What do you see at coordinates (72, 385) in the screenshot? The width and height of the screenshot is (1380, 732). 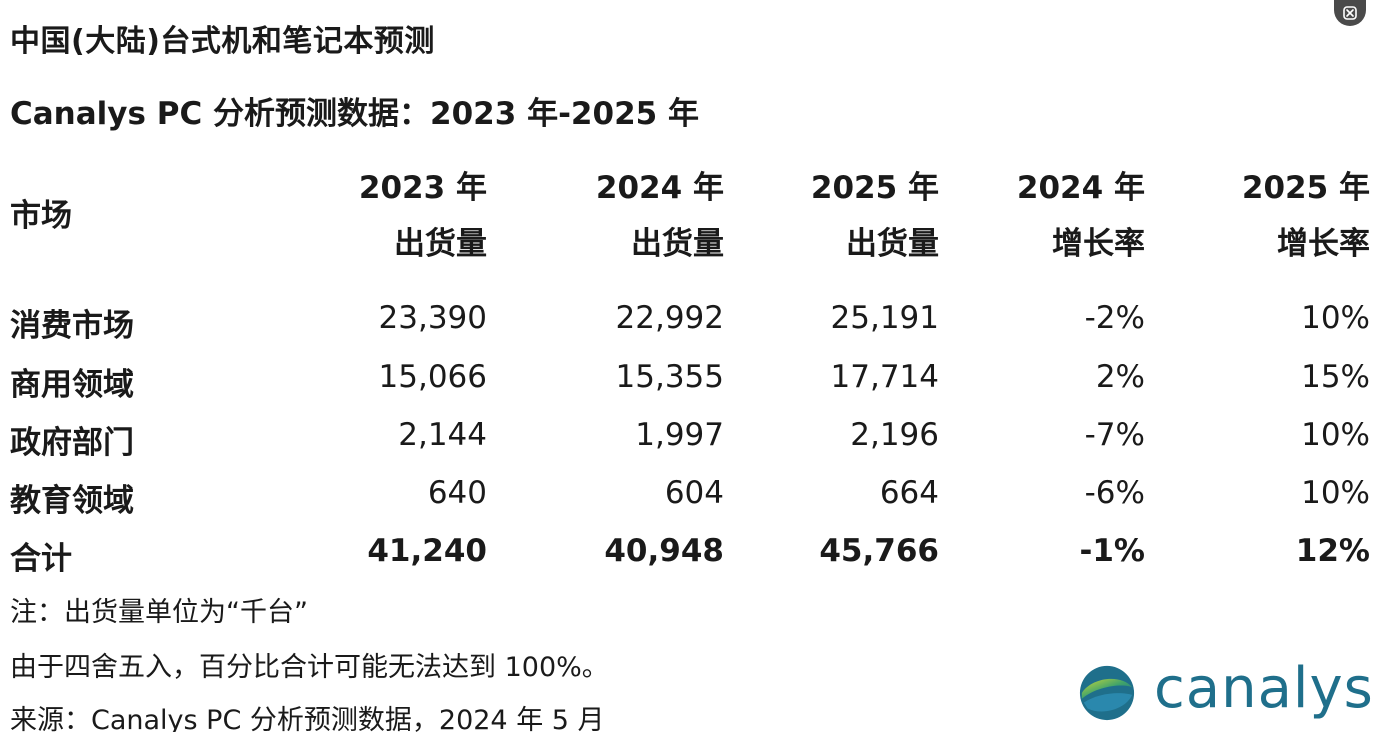 I see `row-label: 商用领域` at bounding box center [72, 385].